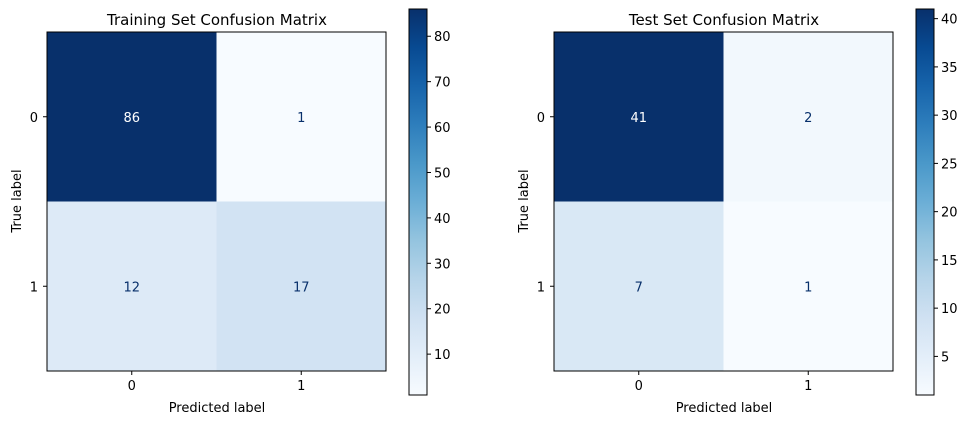 This screenshot has height=424, width=971. What do you see at coordinates (949, 68) in the screenshot?
I see `colorbar-tick-label: 35` at bounding box center [949, 68].